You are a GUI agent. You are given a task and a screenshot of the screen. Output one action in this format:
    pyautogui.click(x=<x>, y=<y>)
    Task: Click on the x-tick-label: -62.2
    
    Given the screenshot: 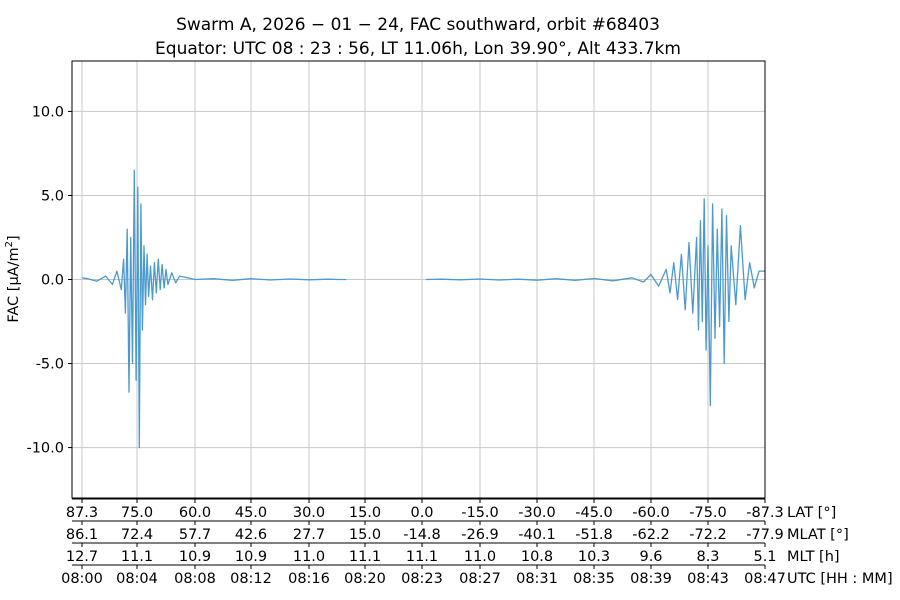 What is the action you would take?
    pyautogui.click(x=651, y=535)
    